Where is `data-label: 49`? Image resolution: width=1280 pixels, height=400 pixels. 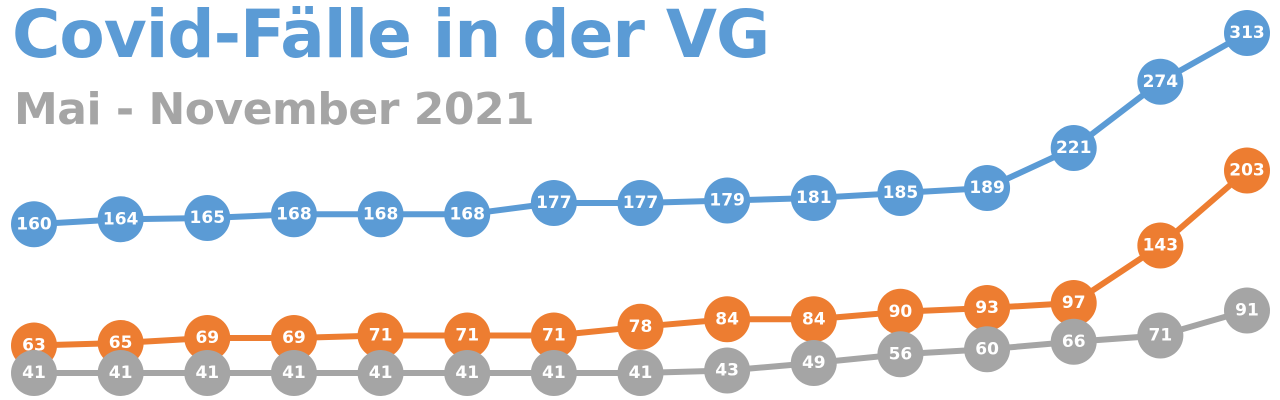 data-label: 49 is located at coordinates (814, 363).